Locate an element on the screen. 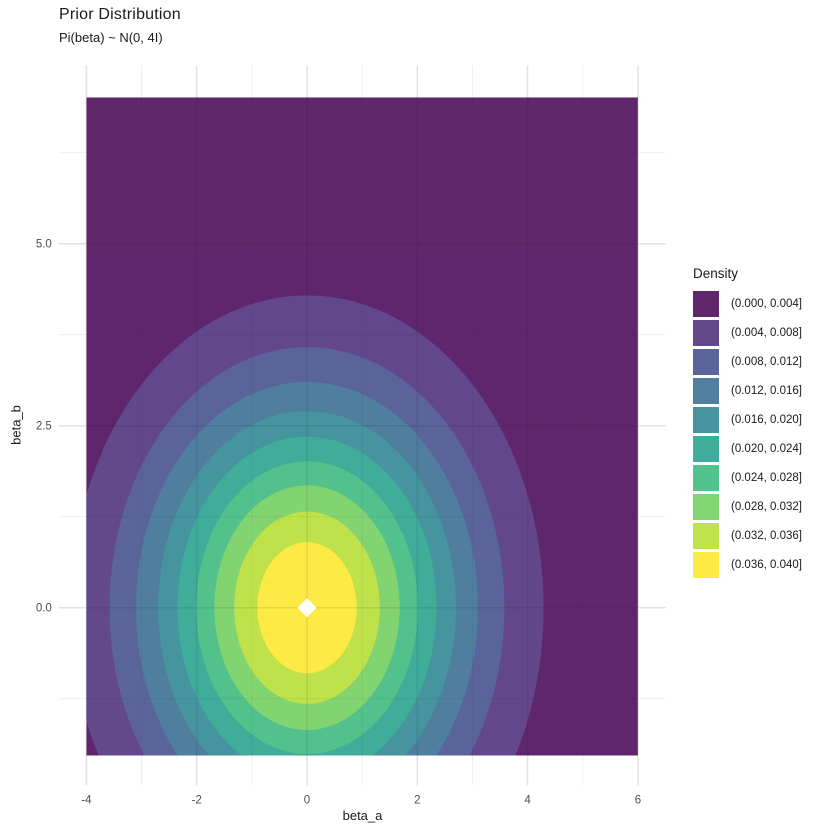  legend-item: (0.024, 0.028] is located at coordinates (765, 478).